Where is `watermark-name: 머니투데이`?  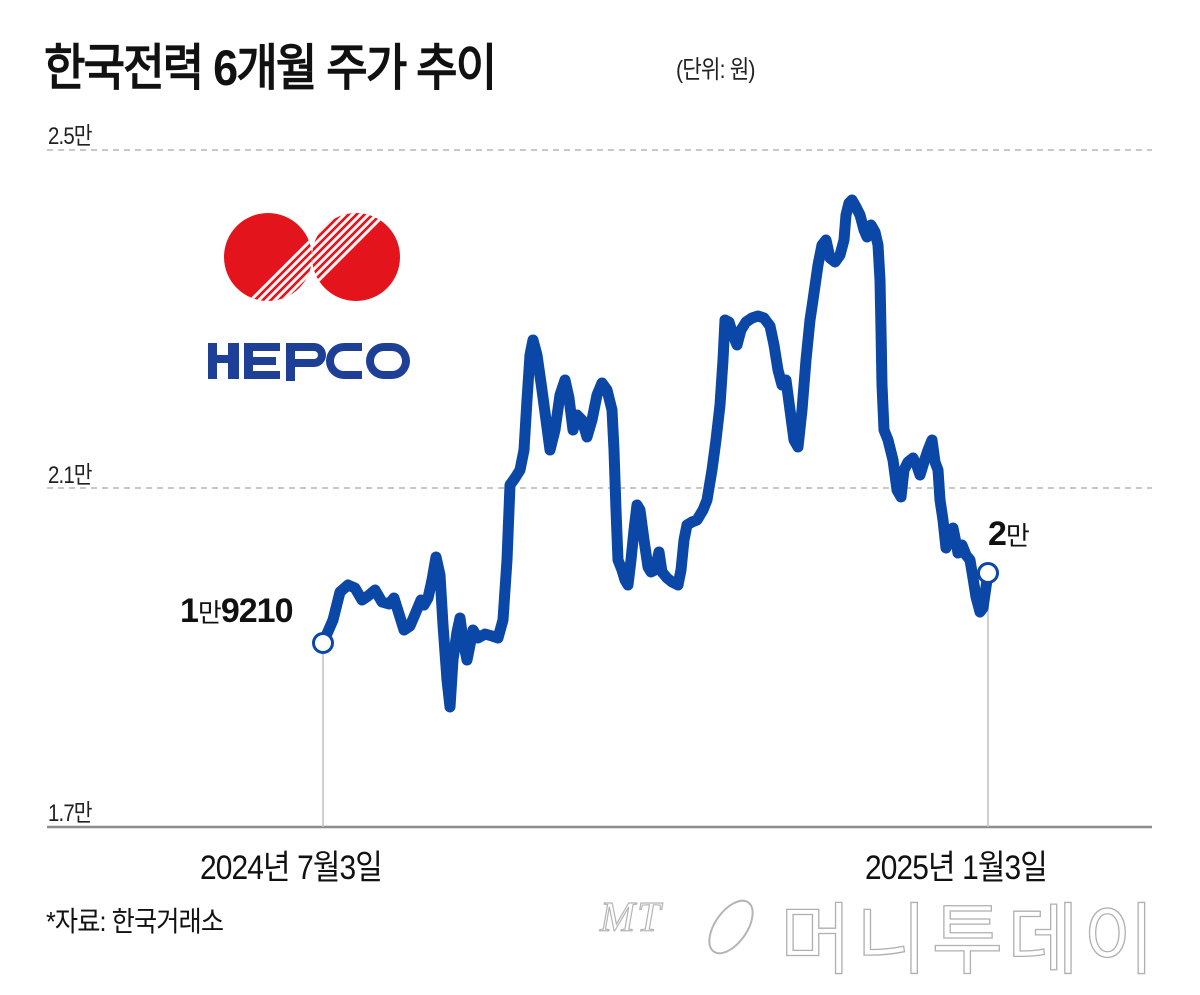
watermark-name: 머니투데이 is located at coordinates (969, 939).